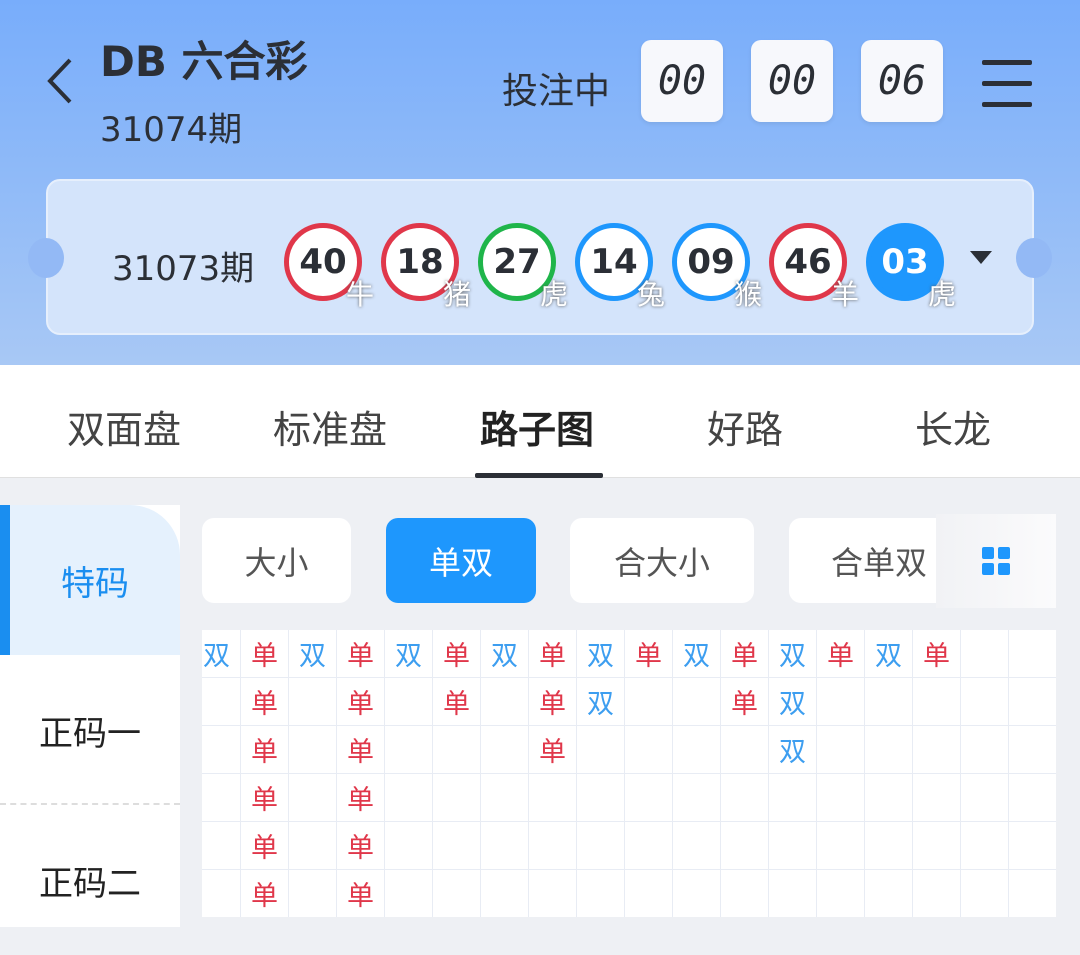  Describe the element at coordinates (845, 294) in the screenshot. I see `ball-zodiac: 羊` at that location.